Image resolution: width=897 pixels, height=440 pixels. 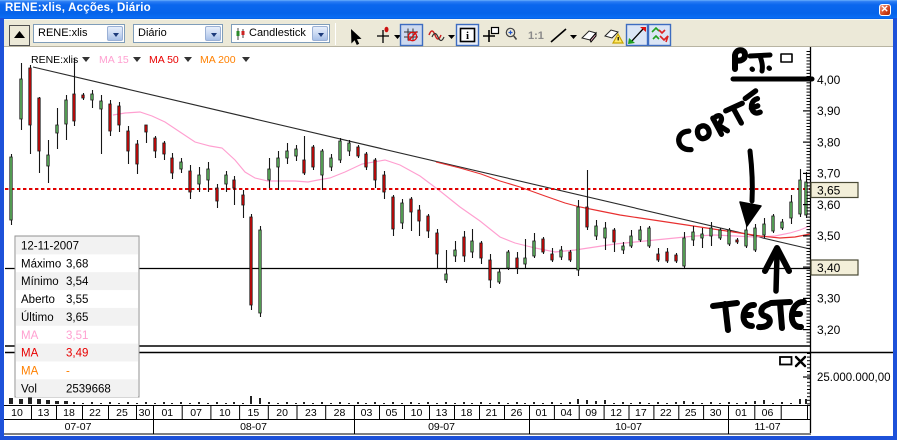 What do you see at coordinates (591, 413) in the screenshot?
I see `svg-text: 09` at bounding box center [591, 413].